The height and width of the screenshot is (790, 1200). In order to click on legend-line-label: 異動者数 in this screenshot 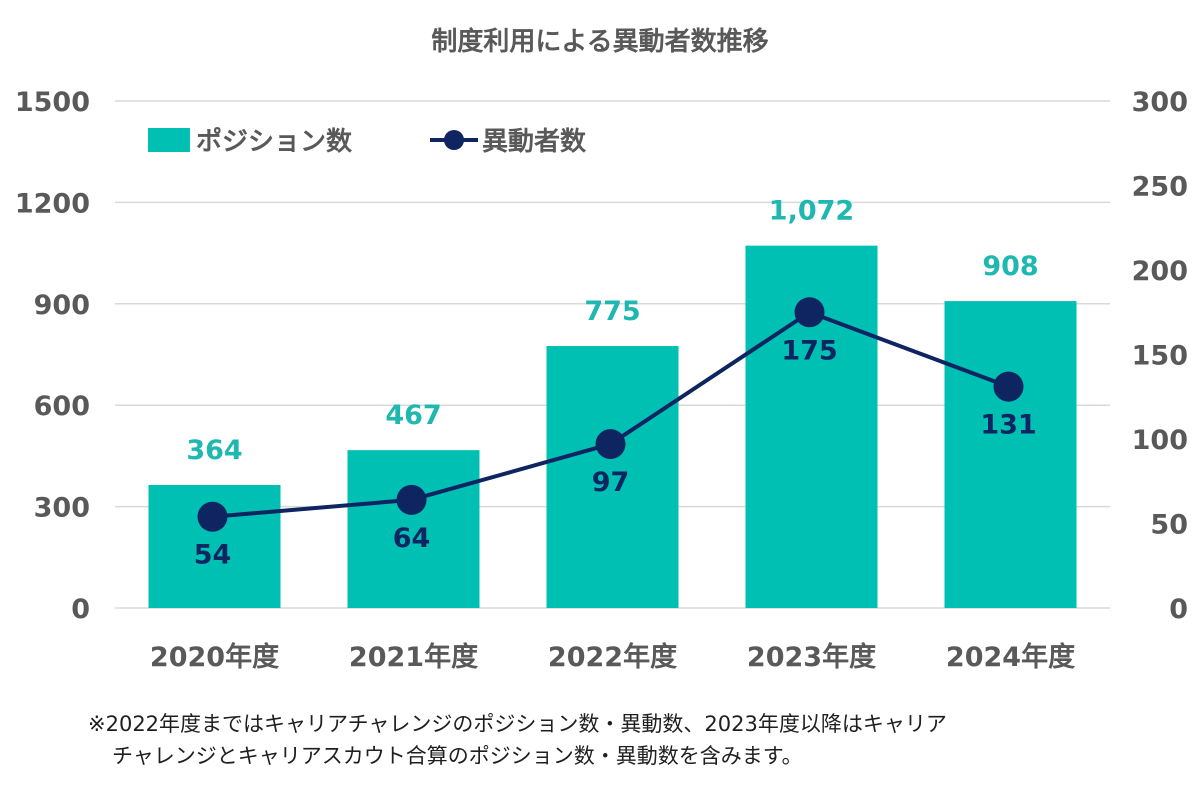, I will do `click(534, 142)`.